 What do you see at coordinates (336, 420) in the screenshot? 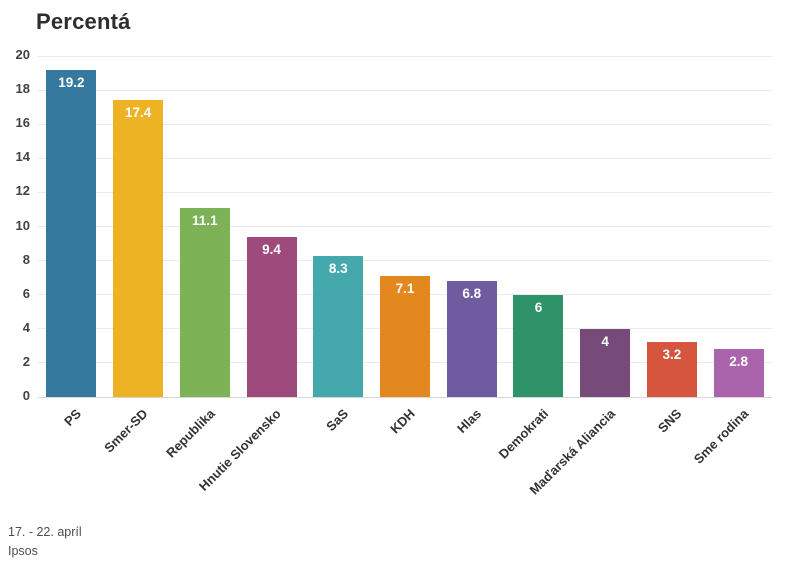
I see `x-tick-label: SaS` at bounding box center [336, 420].